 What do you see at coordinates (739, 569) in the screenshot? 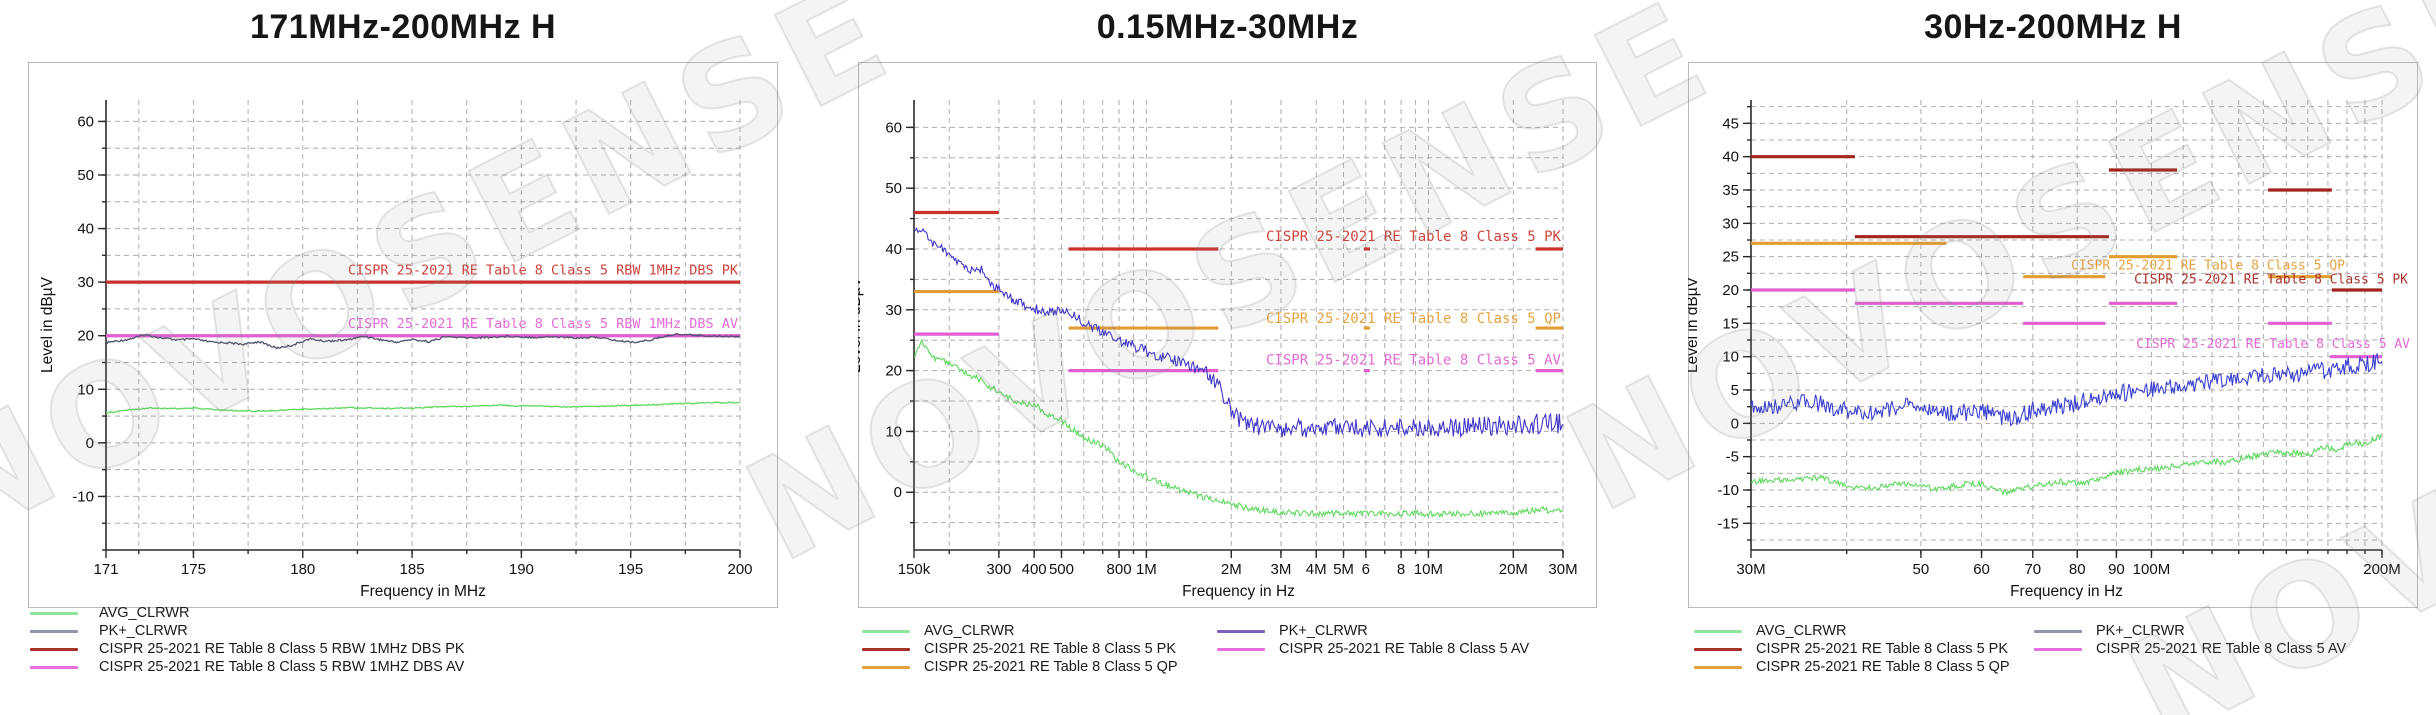
I see `svg-text: 200` at bounding box center [739, 569].